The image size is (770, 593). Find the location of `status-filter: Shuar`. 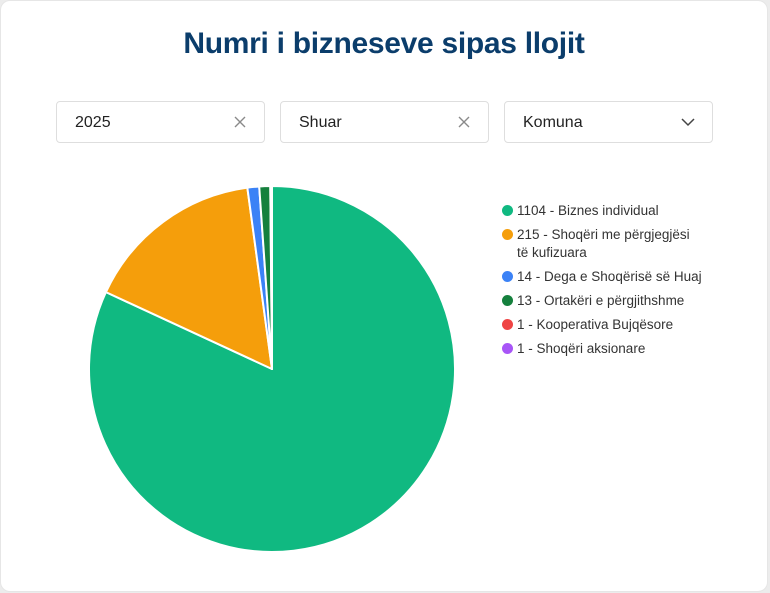

status-filter: Shuar is located at coordinates (384, 122).